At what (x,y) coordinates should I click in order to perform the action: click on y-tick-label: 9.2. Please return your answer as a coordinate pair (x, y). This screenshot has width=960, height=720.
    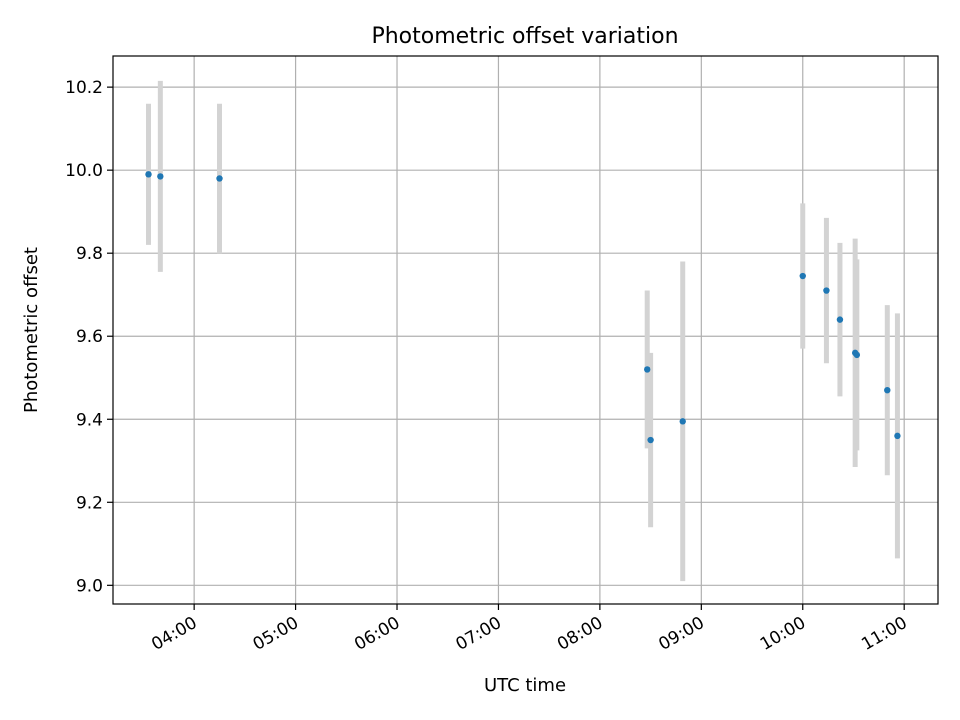
    Looking at the image, I should click on (89, 503).